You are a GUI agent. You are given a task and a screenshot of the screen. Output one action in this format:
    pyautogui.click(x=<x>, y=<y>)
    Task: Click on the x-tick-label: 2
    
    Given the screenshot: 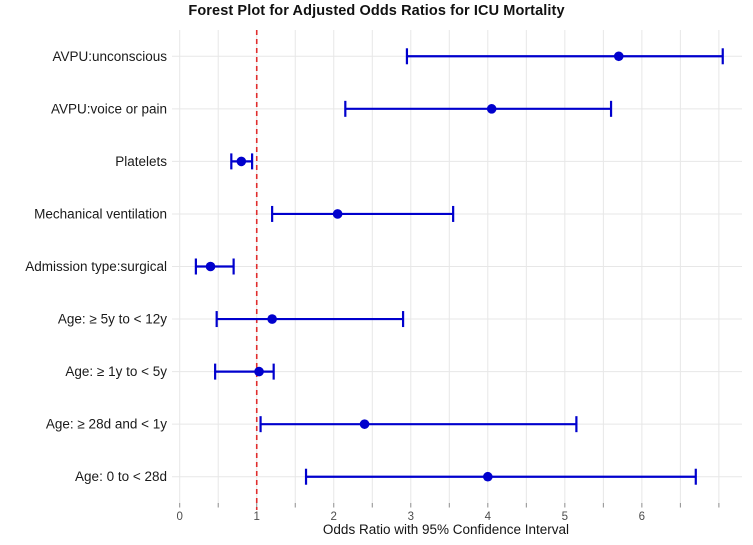 What is the action you would take?
    pyautogui.click(x=334, y=517)
    